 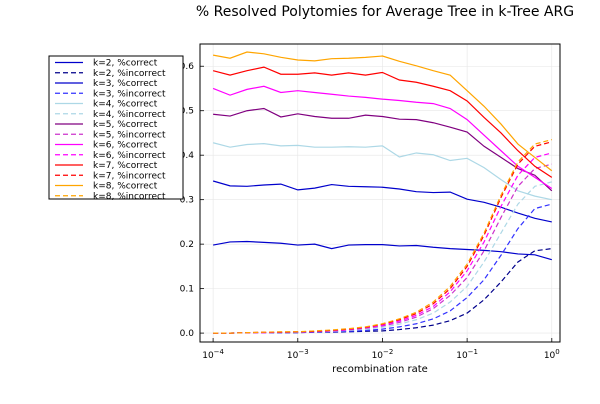 What do you see at coordinates (467, 354) in the screenshot?
I see `x-tick-label: 10⁻¹` at bounding box center [467, 354].